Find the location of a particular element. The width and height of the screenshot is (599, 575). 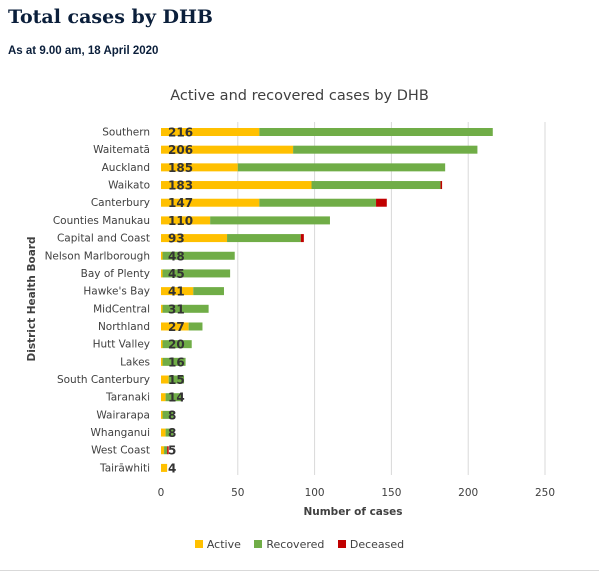

category-label: Hawke's Bay is located at coordinates (116, 292).